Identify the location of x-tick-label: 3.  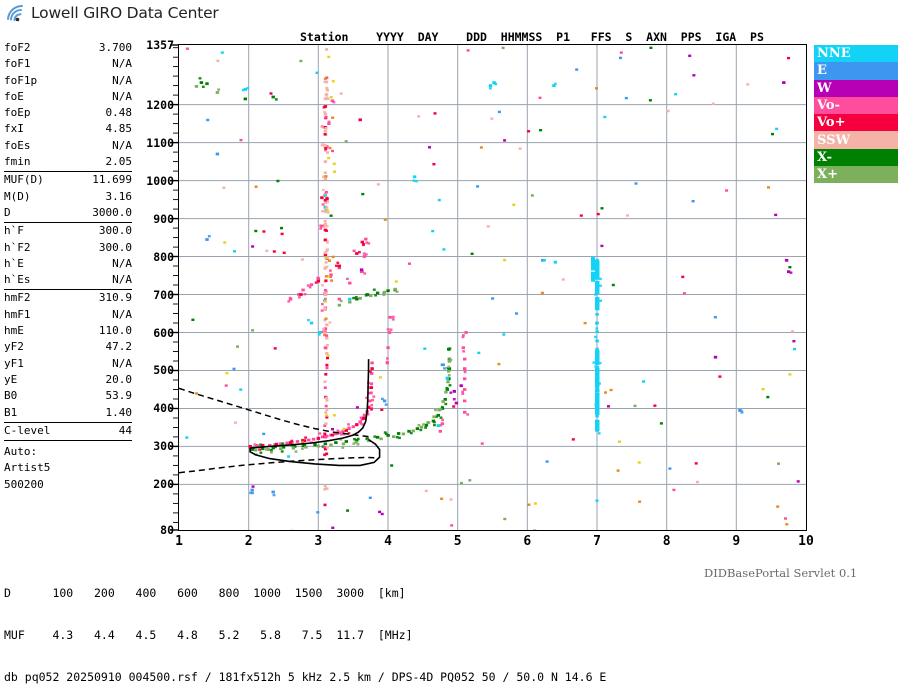
(318, 541).